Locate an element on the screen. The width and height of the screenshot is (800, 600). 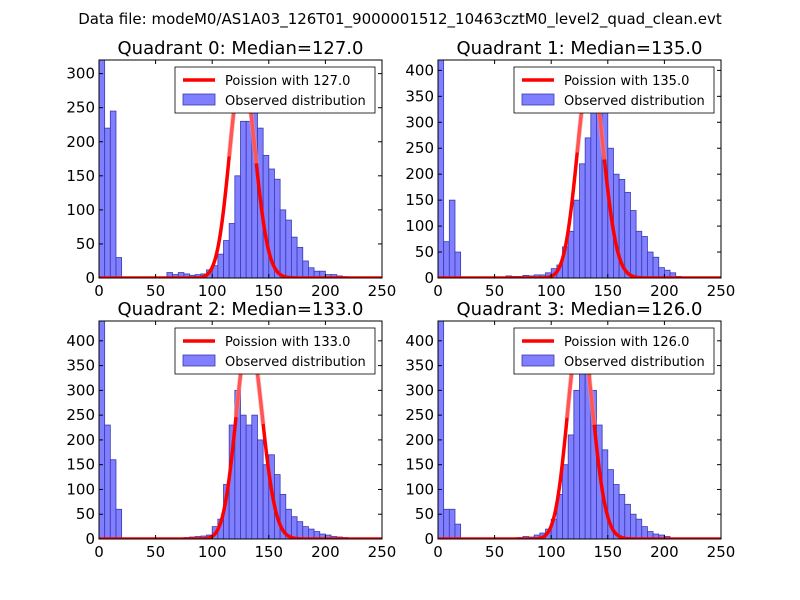
legend-entry-poisson: Poission with 135.0 is located at coordinates (626, 81).